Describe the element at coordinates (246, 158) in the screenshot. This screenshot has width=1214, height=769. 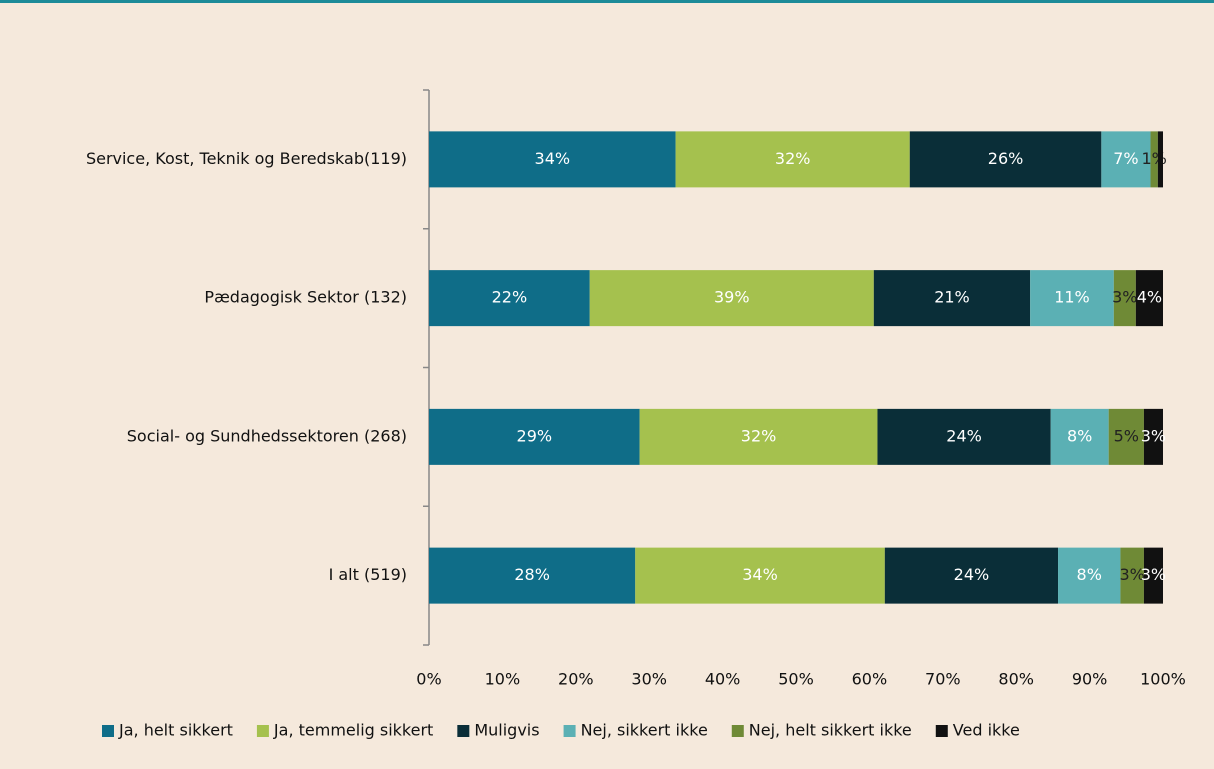
I see `y-tick-label: Service, Kost, Teknik og Beredskab(119)` at that location.